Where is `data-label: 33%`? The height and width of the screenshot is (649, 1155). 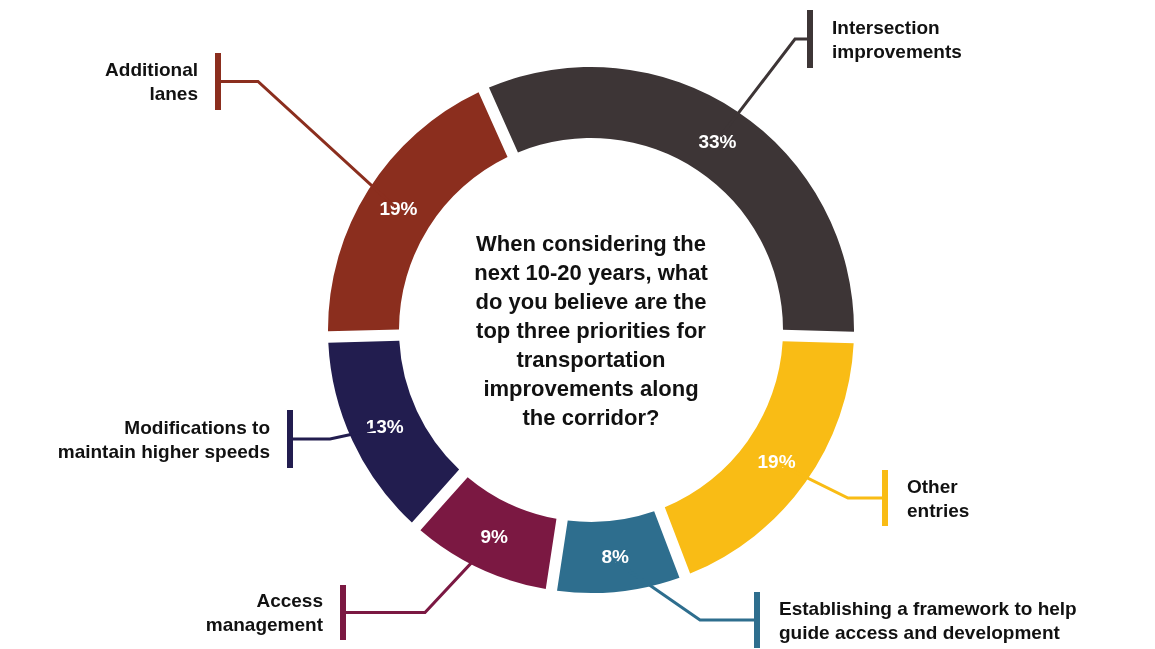
data-label: 33% is located at coordinates (717, 141).